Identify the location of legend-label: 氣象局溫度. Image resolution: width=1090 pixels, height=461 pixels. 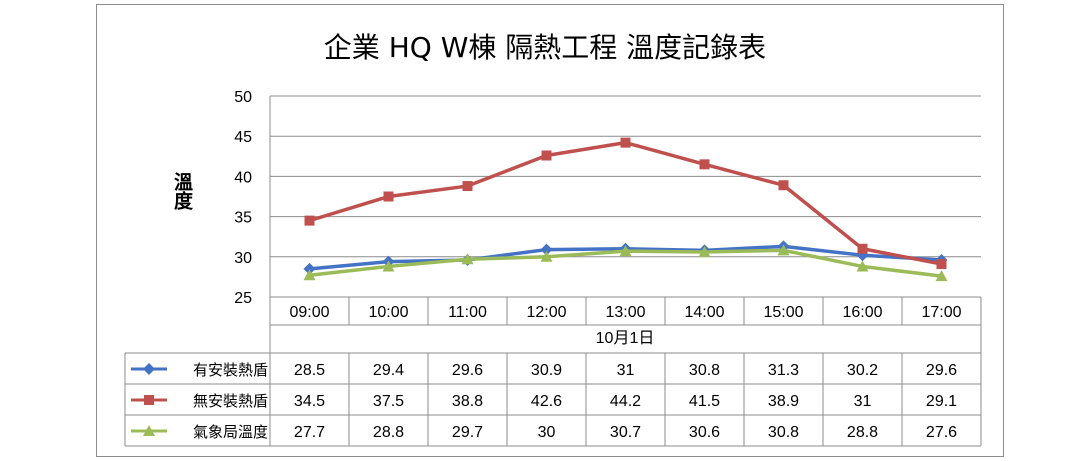
(230, 432).